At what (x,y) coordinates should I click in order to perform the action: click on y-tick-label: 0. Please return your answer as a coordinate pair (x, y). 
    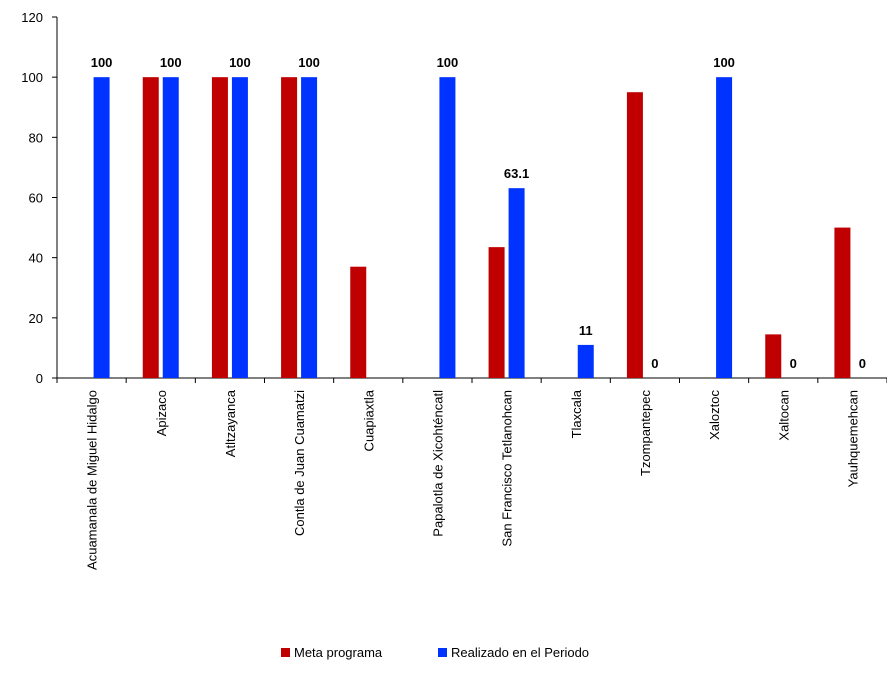
    Looking at the image, I should click on (39, 378).